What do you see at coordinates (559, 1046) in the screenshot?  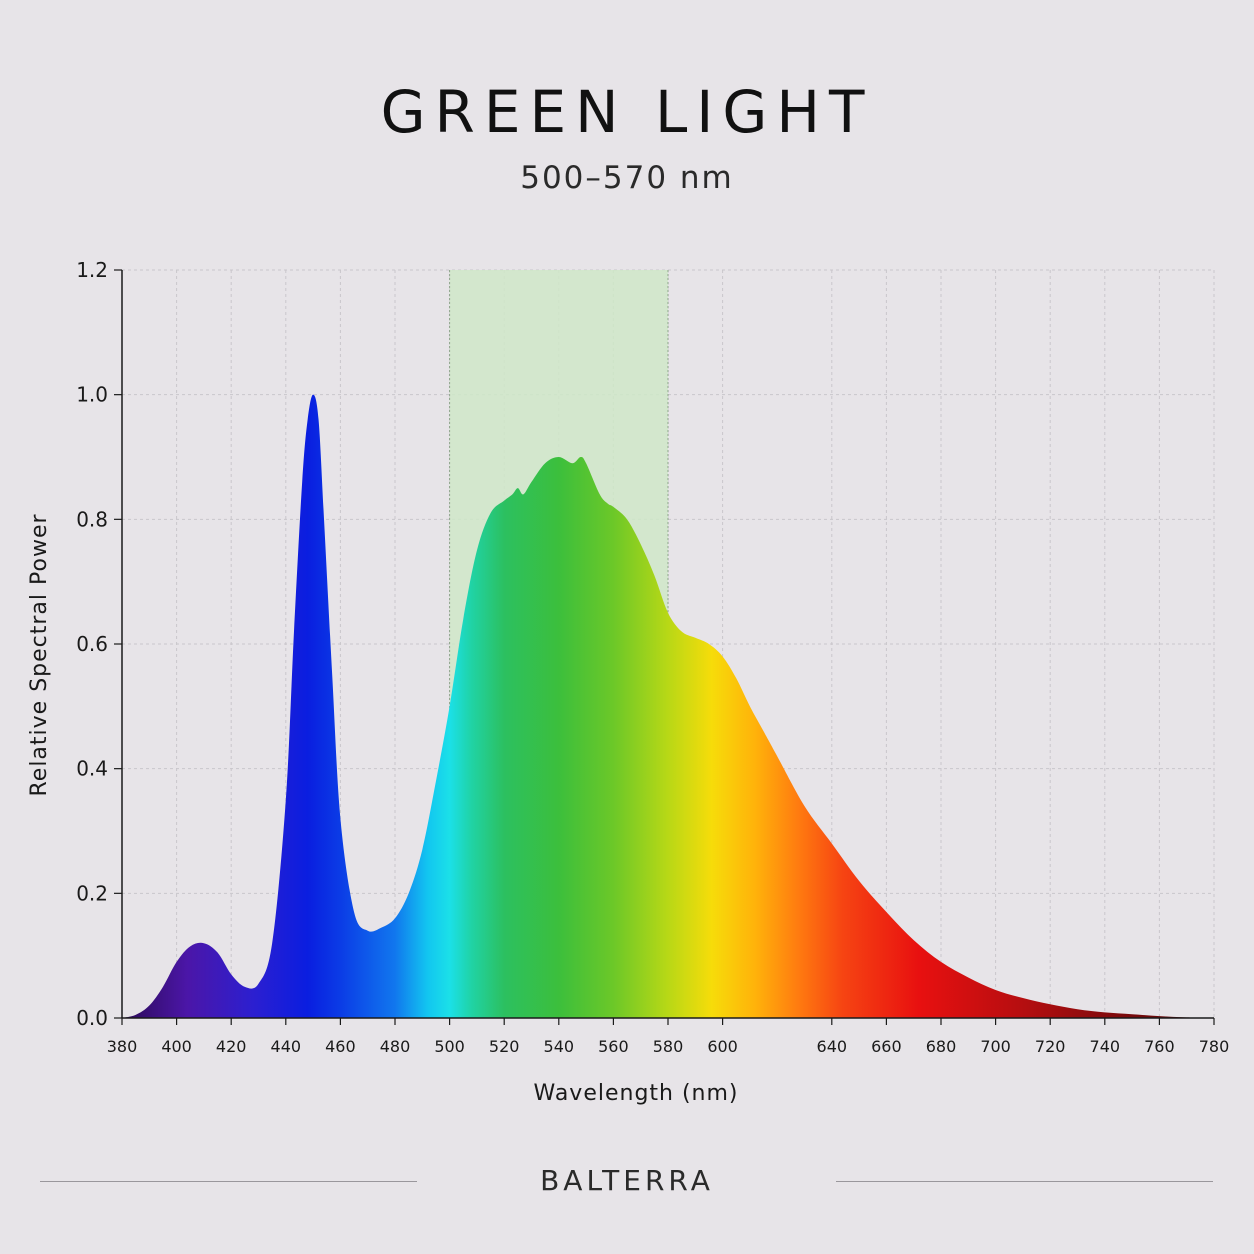 I see `x-tick-label-8: 540` at bounding box center [559, 1046].